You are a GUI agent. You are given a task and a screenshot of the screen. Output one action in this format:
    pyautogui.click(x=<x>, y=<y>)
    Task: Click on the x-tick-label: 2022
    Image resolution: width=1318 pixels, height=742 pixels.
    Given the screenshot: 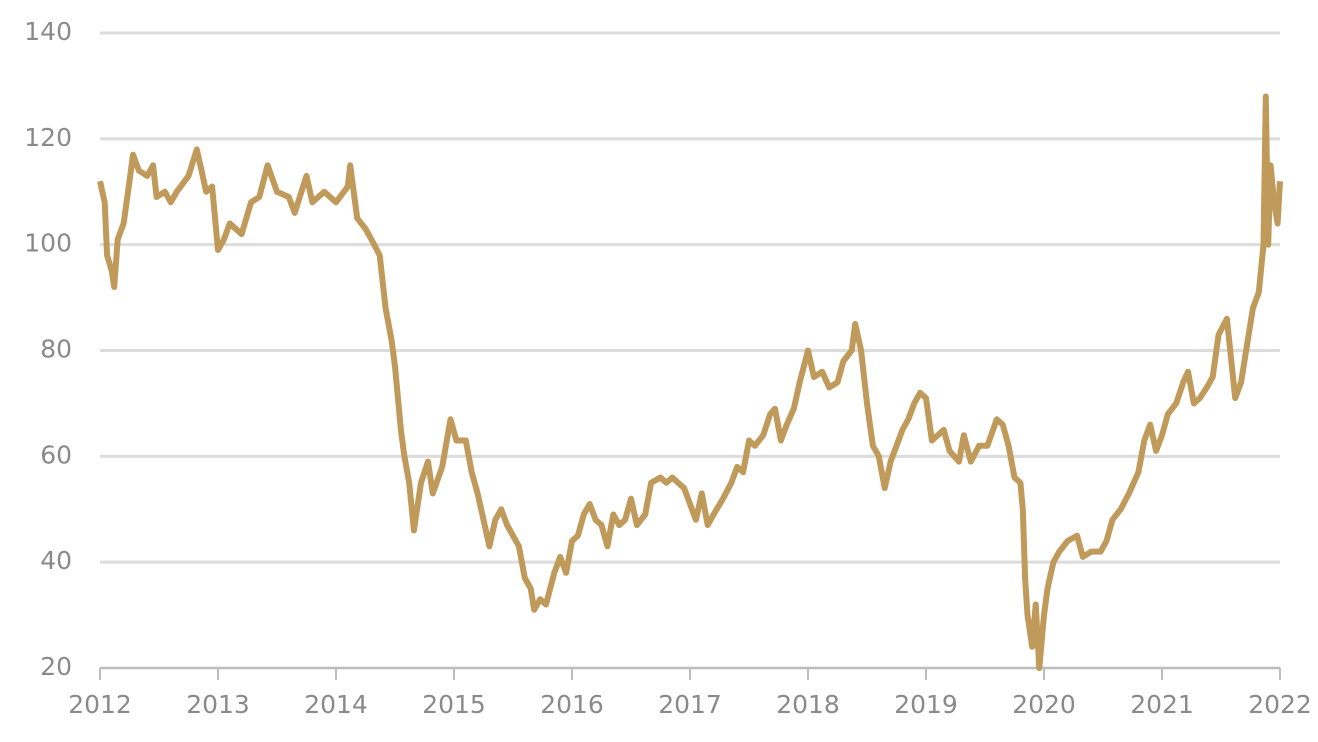 What is the action you would take?
    pyautogui.click(x=1280, y=704)
    